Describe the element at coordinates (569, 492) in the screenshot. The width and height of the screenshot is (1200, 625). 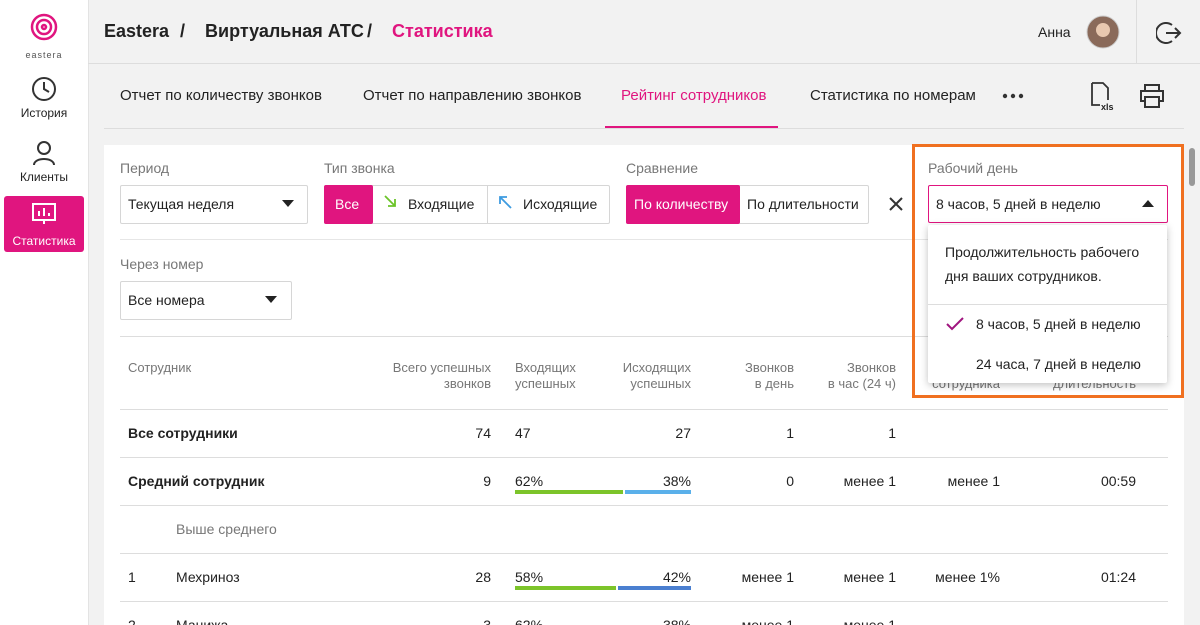
I see `incoming-bar` at that location.